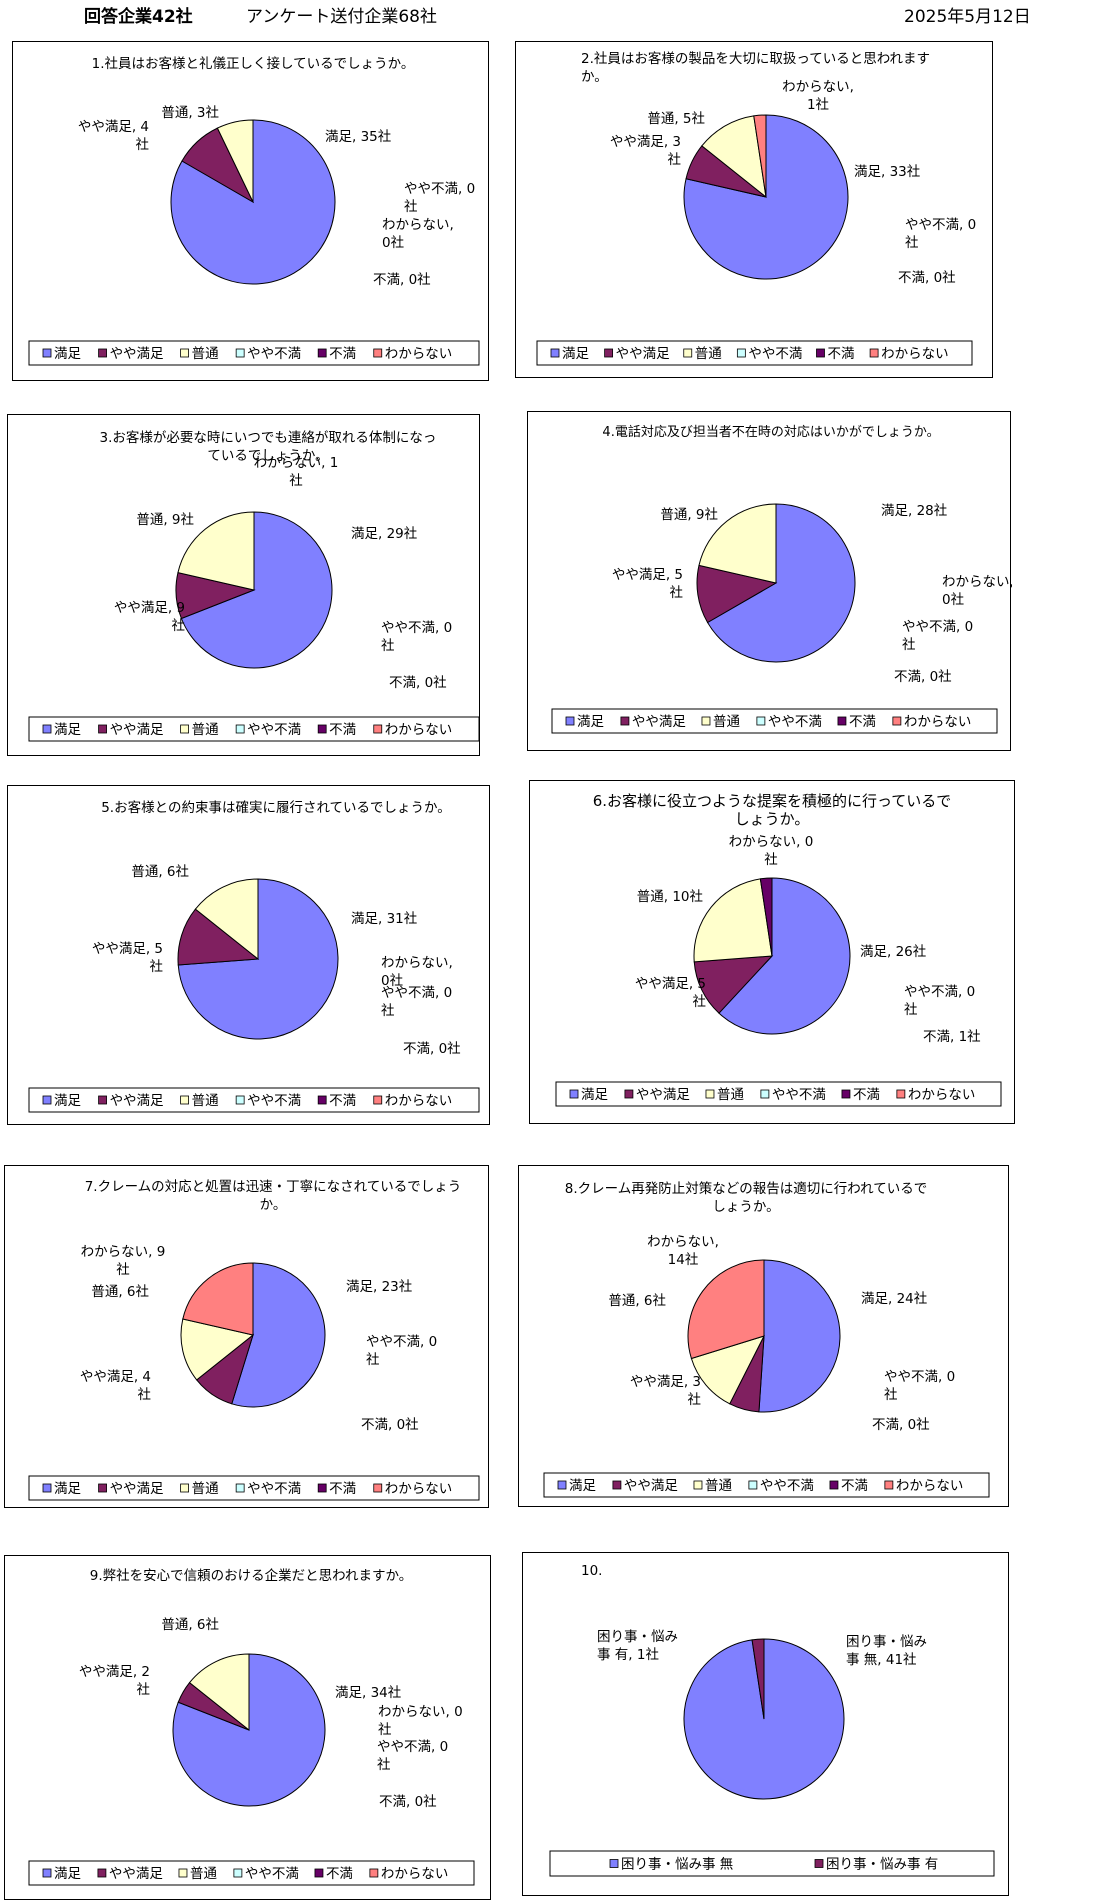  What do you see at coordinates (758, 1679) in the screenshot?
I see `pie-slice-困り事-悩み事-有` at bounding box center [758, 1679].